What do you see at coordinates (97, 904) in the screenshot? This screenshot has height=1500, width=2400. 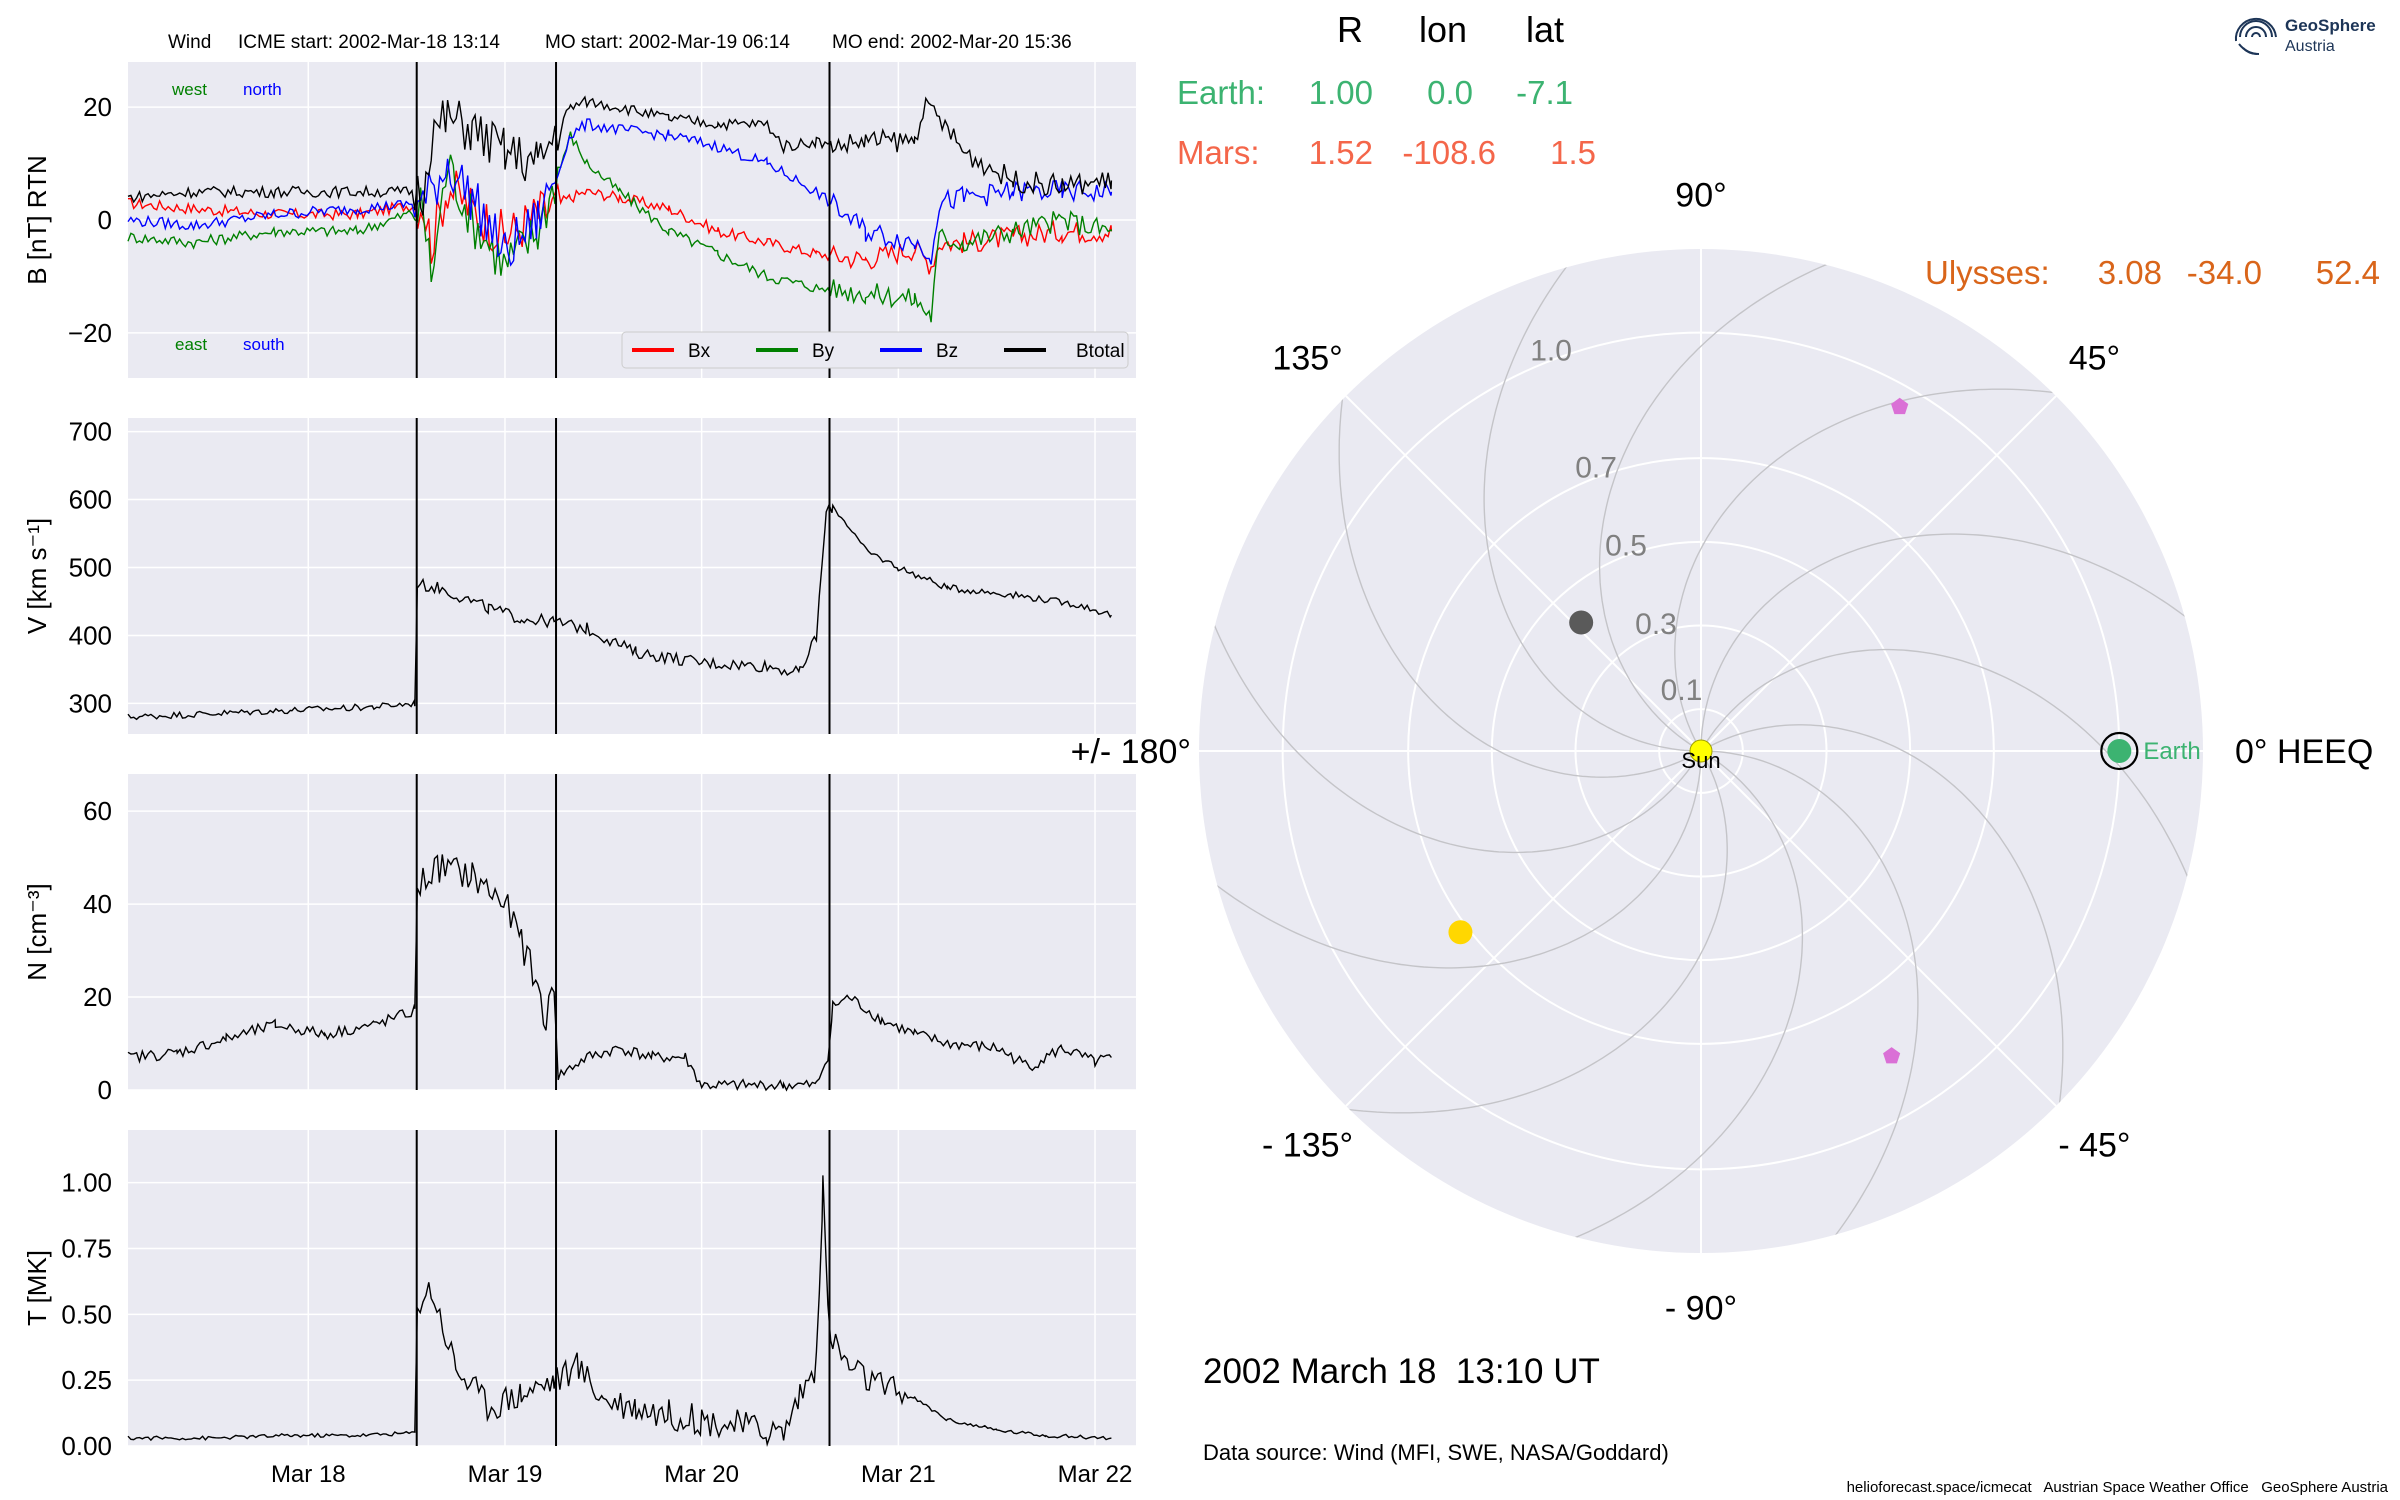 I see `y-tick-label: 40` at bounding box center [97, 904].